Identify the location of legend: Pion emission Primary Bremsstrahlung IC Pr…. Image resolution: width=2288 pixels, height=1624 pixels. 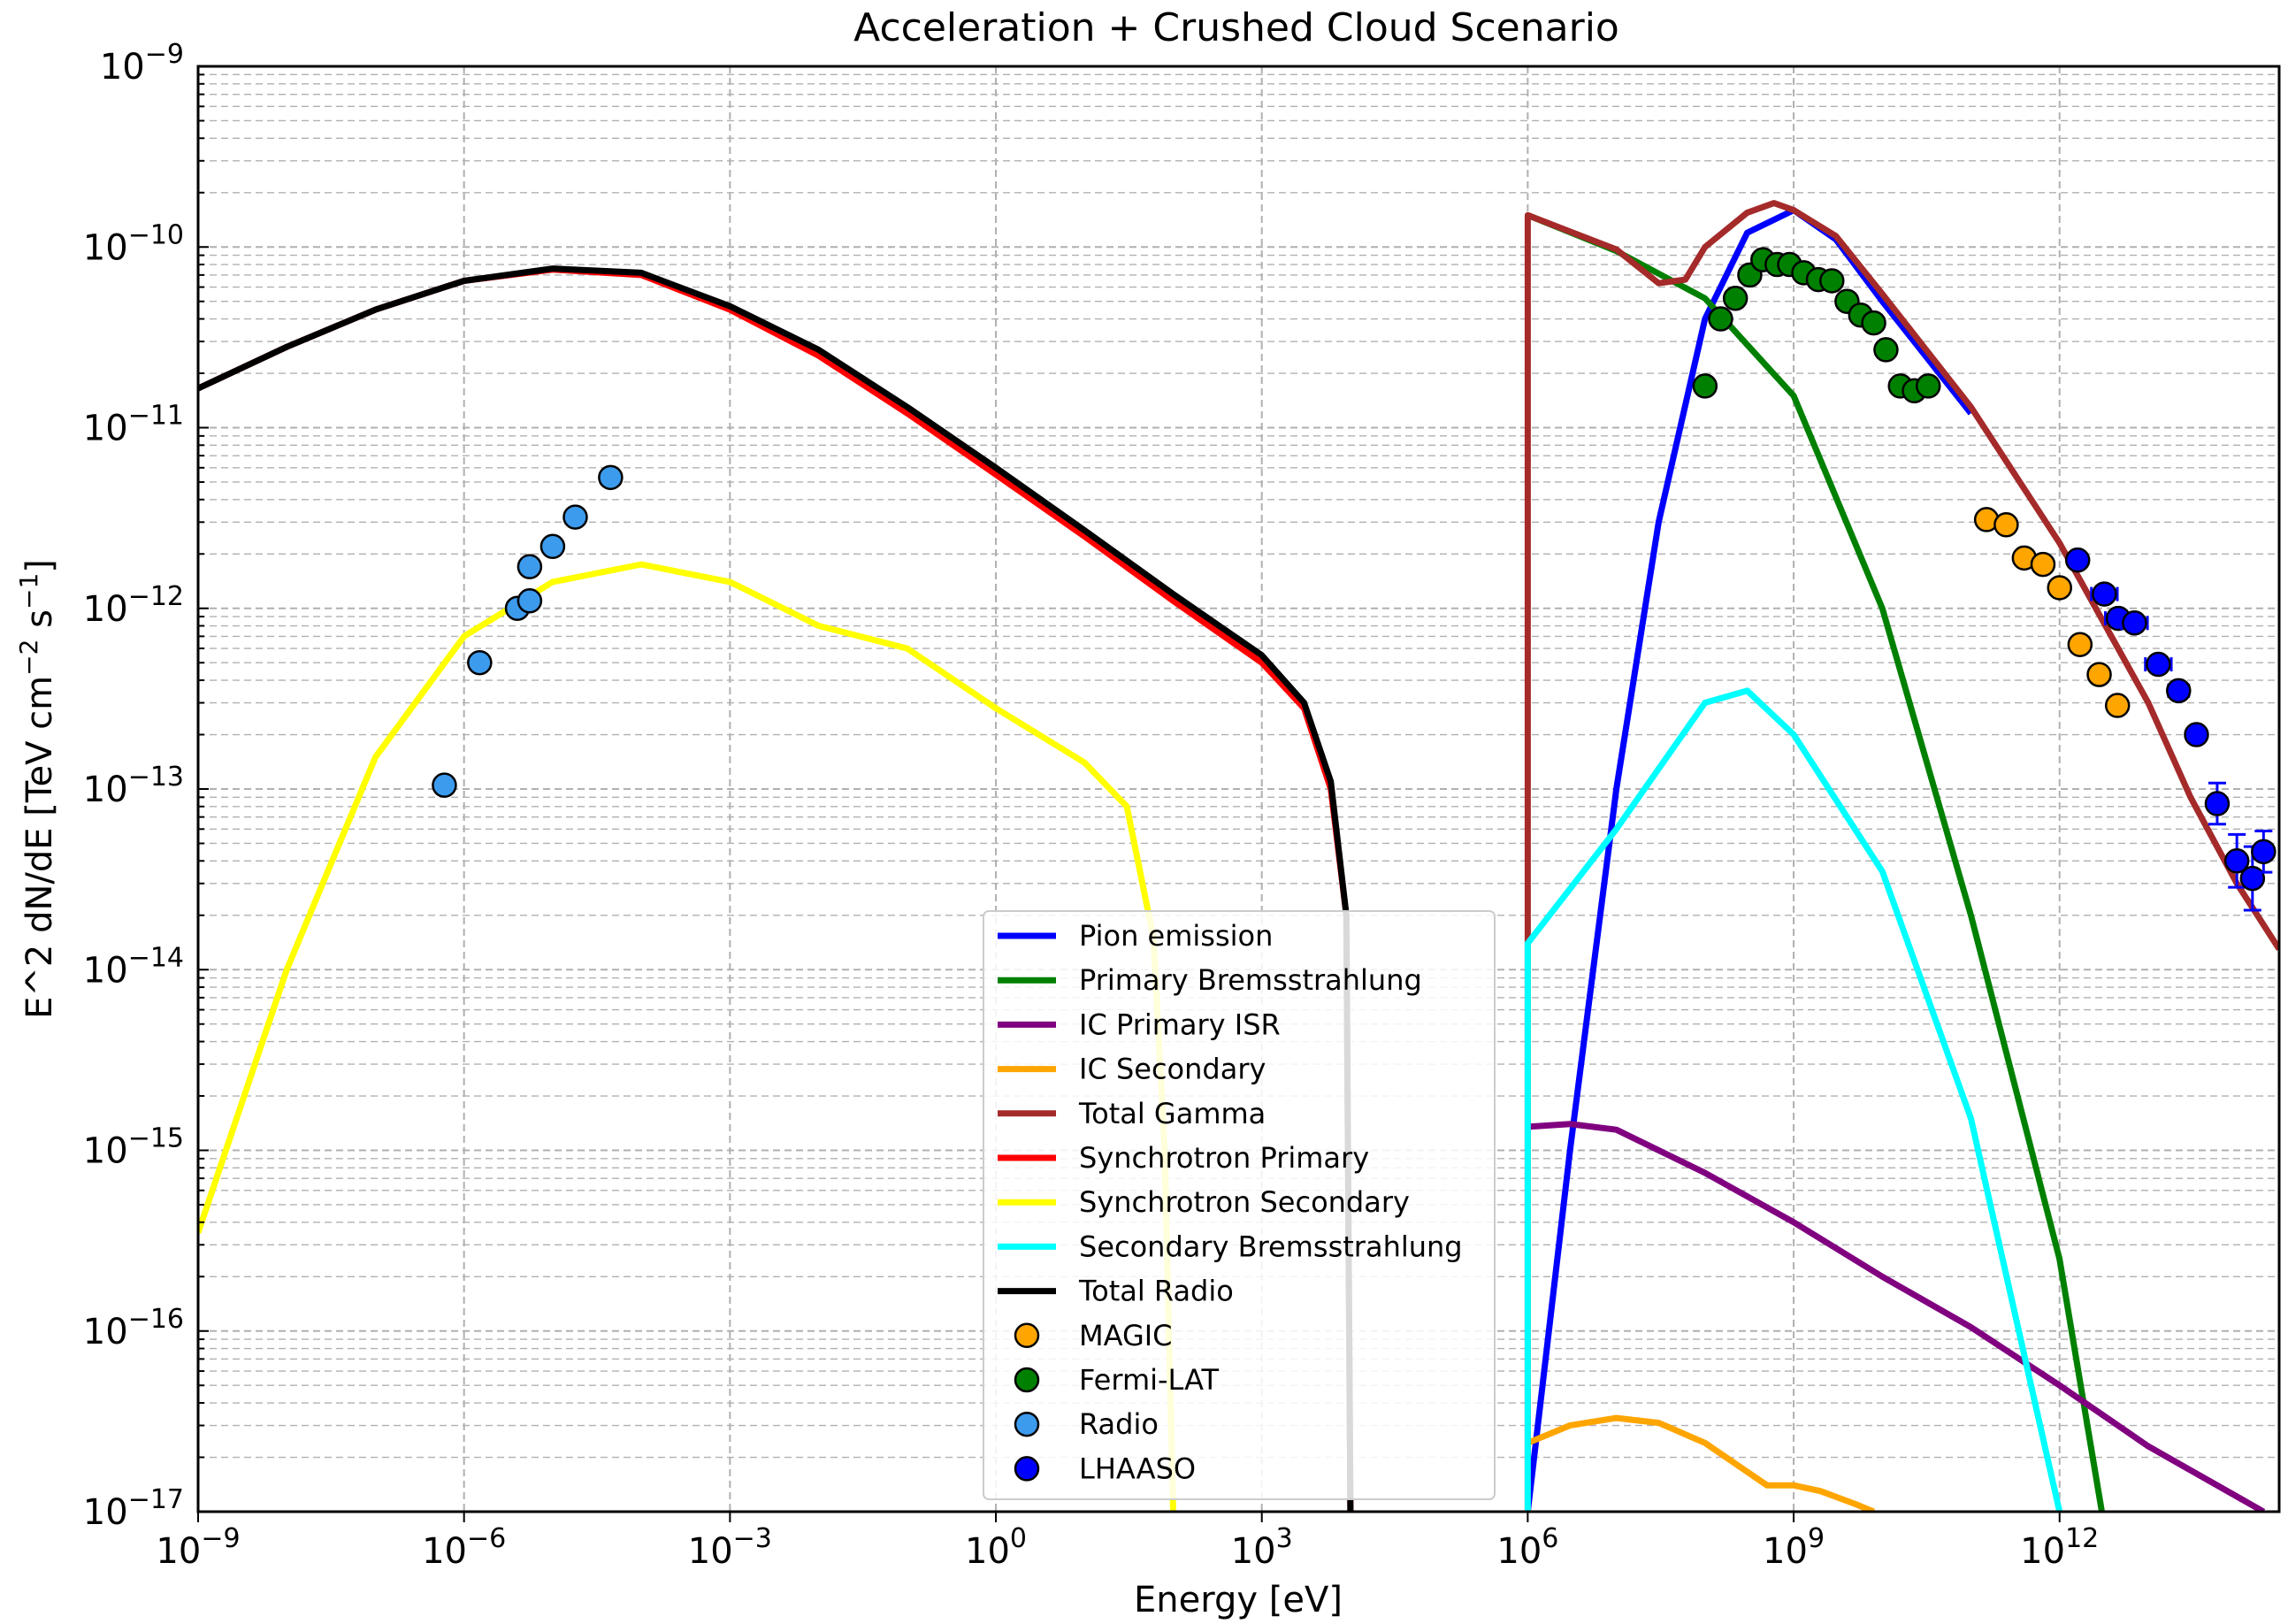
(1239, 1205).